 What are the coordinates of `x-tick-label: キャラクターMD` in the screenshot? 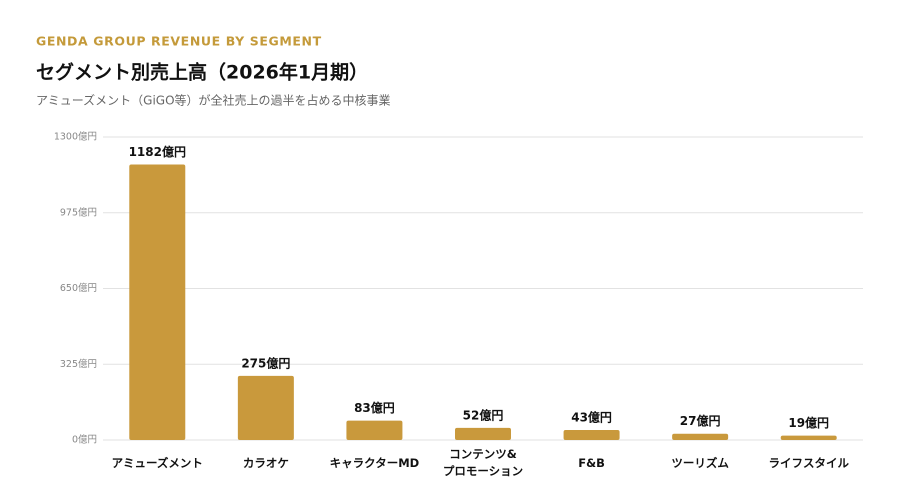 It's located at (374, 463).